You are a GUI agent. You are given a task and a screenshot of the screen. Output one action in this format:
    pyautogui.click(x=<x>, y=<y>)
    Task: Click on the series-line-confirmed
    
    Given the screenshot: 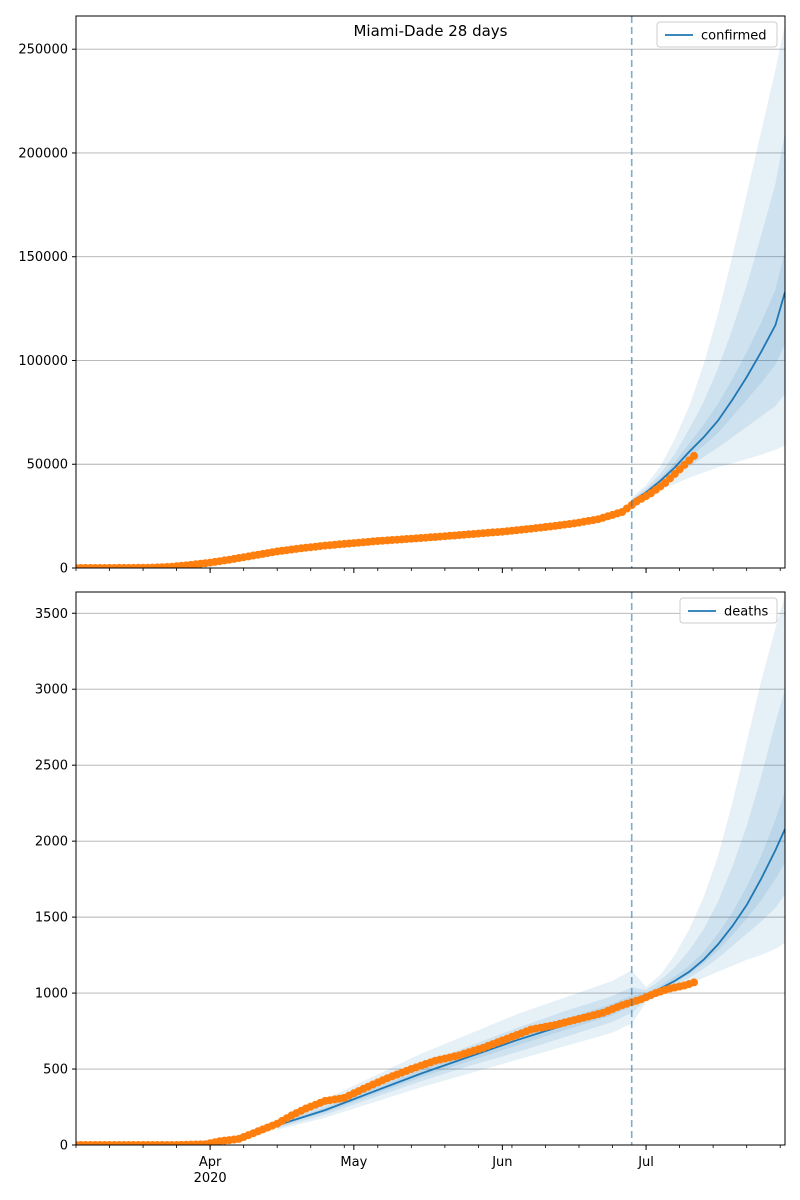 What is the action you would take?
    pyautogui.click(x=708, y=397)
    